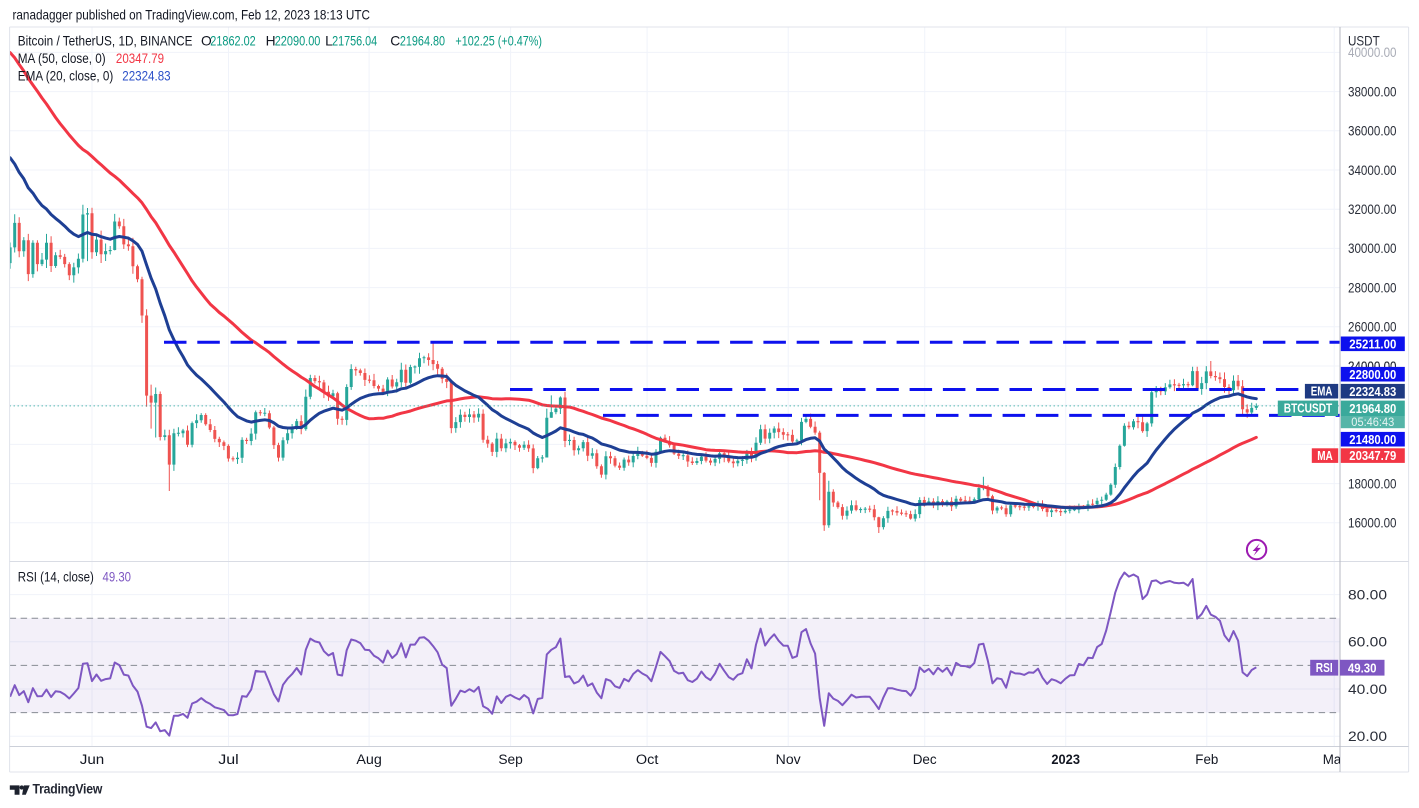 The height and width of the screenshot is (808, 1419). I want to click on svg-text: RSI, so click(1324, 667).